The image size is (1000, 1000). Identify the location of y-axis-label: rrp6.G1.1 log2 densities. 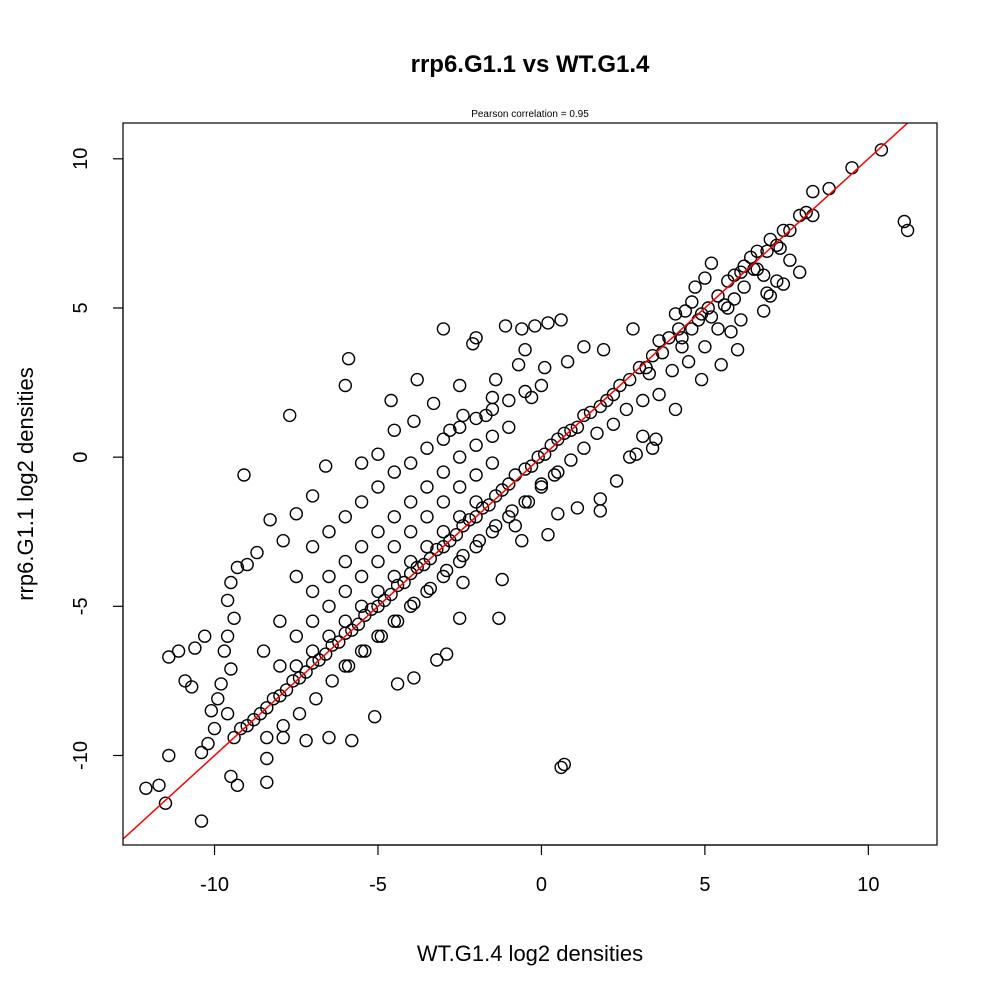
(25, 484).